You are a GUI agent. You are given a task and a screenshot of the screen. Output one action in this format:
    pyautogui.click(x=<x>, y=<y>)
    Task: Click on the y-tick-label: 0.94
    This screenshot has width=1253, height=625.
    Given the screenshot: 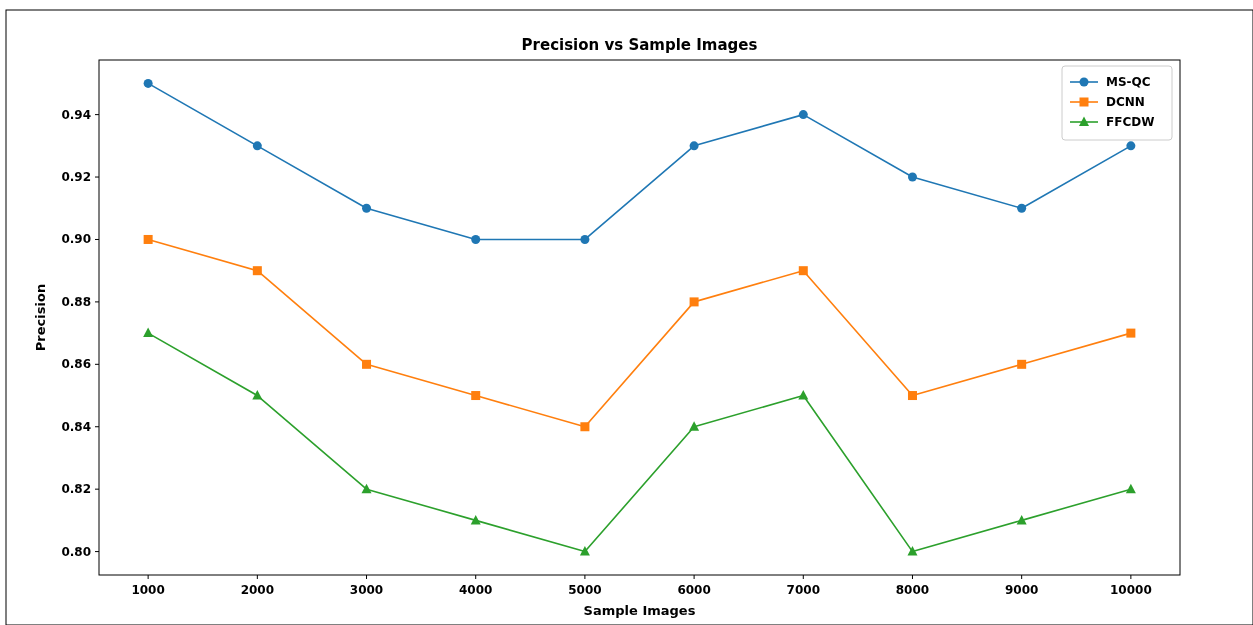 What is the action you would take?
    pyautogui.click(x=76, y=114)
    